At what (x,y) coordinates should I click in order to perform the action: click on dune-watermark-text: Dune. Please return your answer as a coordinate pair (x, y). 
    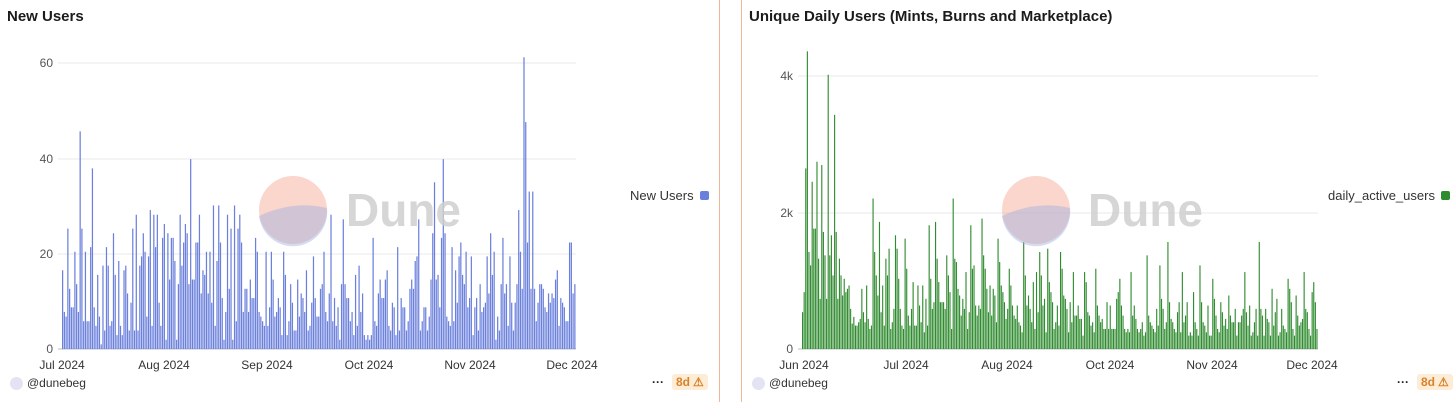
    Looking at the image, I should click on (1145, 210).